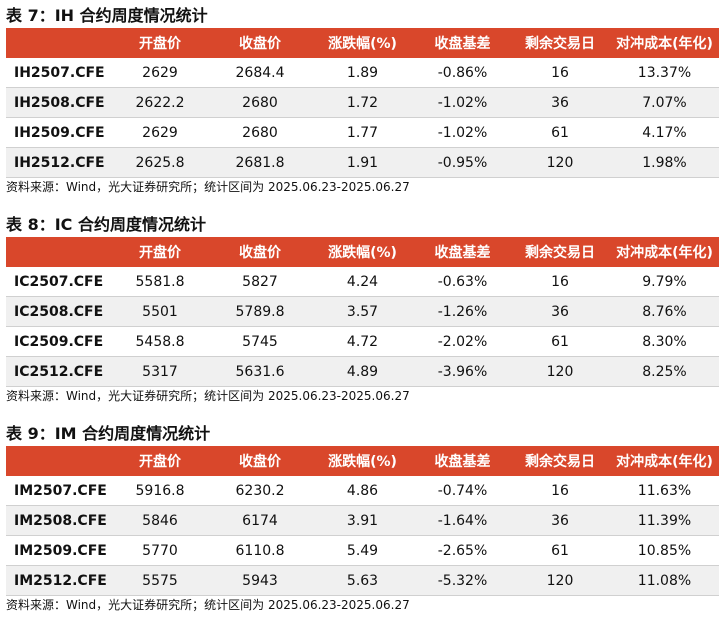 The image size is (723, 619). Describe the element at coordinates (462, 371) in the screenshot. I see `table-cell: -3.96%` at that location.